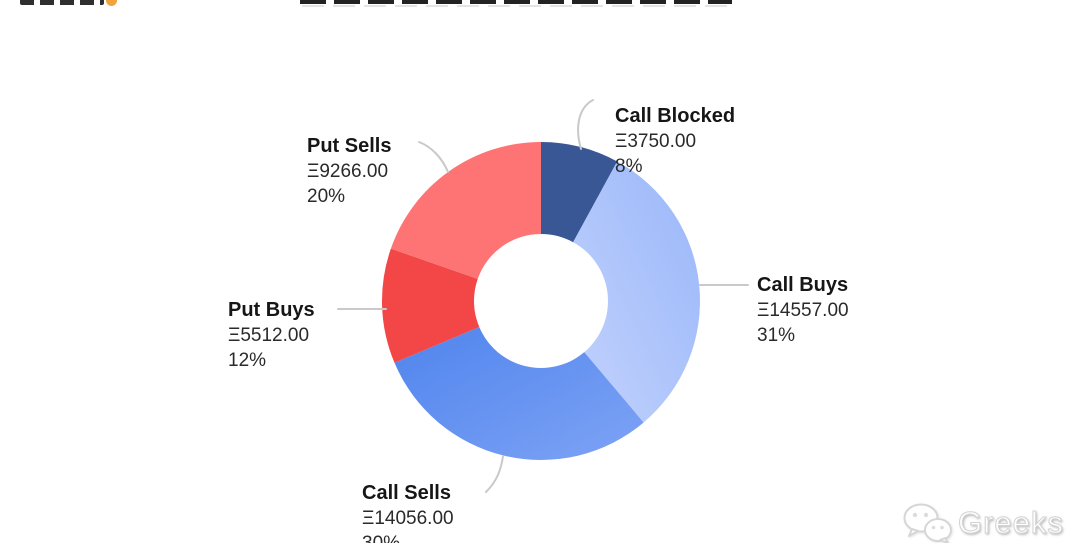 The height and width of the screenshot is (543, 1080). I want to click on watermark: Greeks, so click(983, 523).